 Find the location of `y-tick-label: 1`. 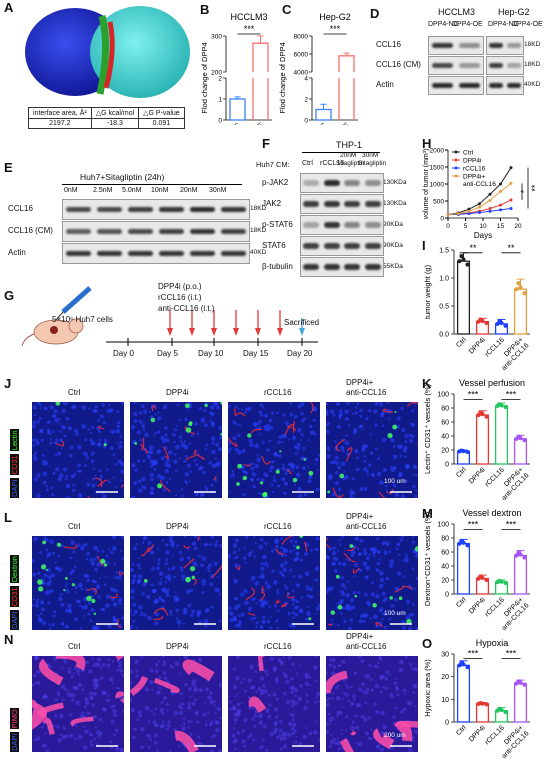

y-tick-label: 1 is located at coordinates (220, 100).